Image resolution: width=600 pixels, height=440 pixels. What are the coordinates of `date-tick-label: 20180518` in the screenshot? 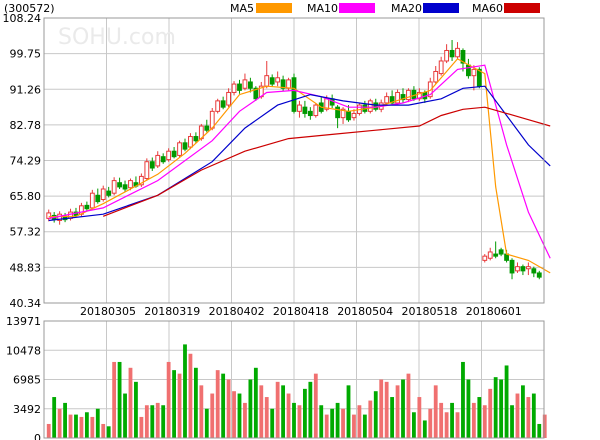 It's located at (430, 311).